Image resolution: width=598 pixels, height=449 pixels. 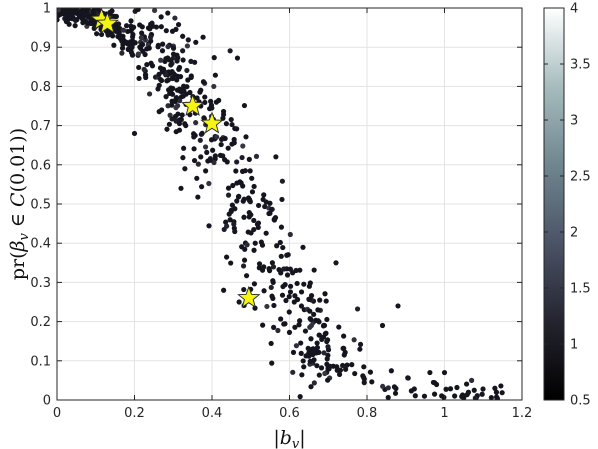 What do you see at coordinates (580, 177) in the screenshot?
I see `colorbar-tick-label: 2.5` at bounding box center [580, 177].